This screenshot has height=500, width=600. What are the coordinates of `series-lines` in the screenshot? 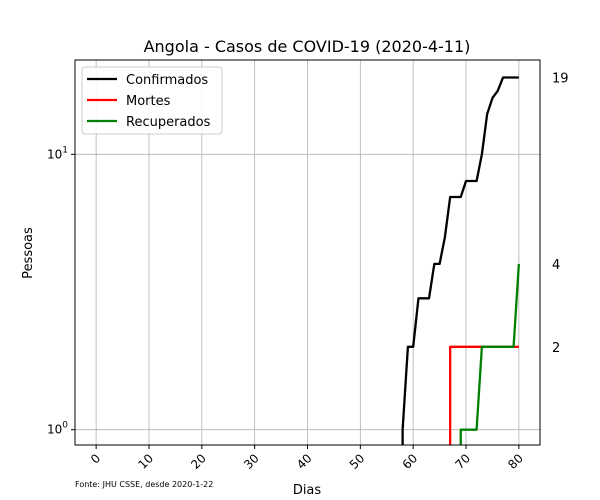 It's located at (461, 260).